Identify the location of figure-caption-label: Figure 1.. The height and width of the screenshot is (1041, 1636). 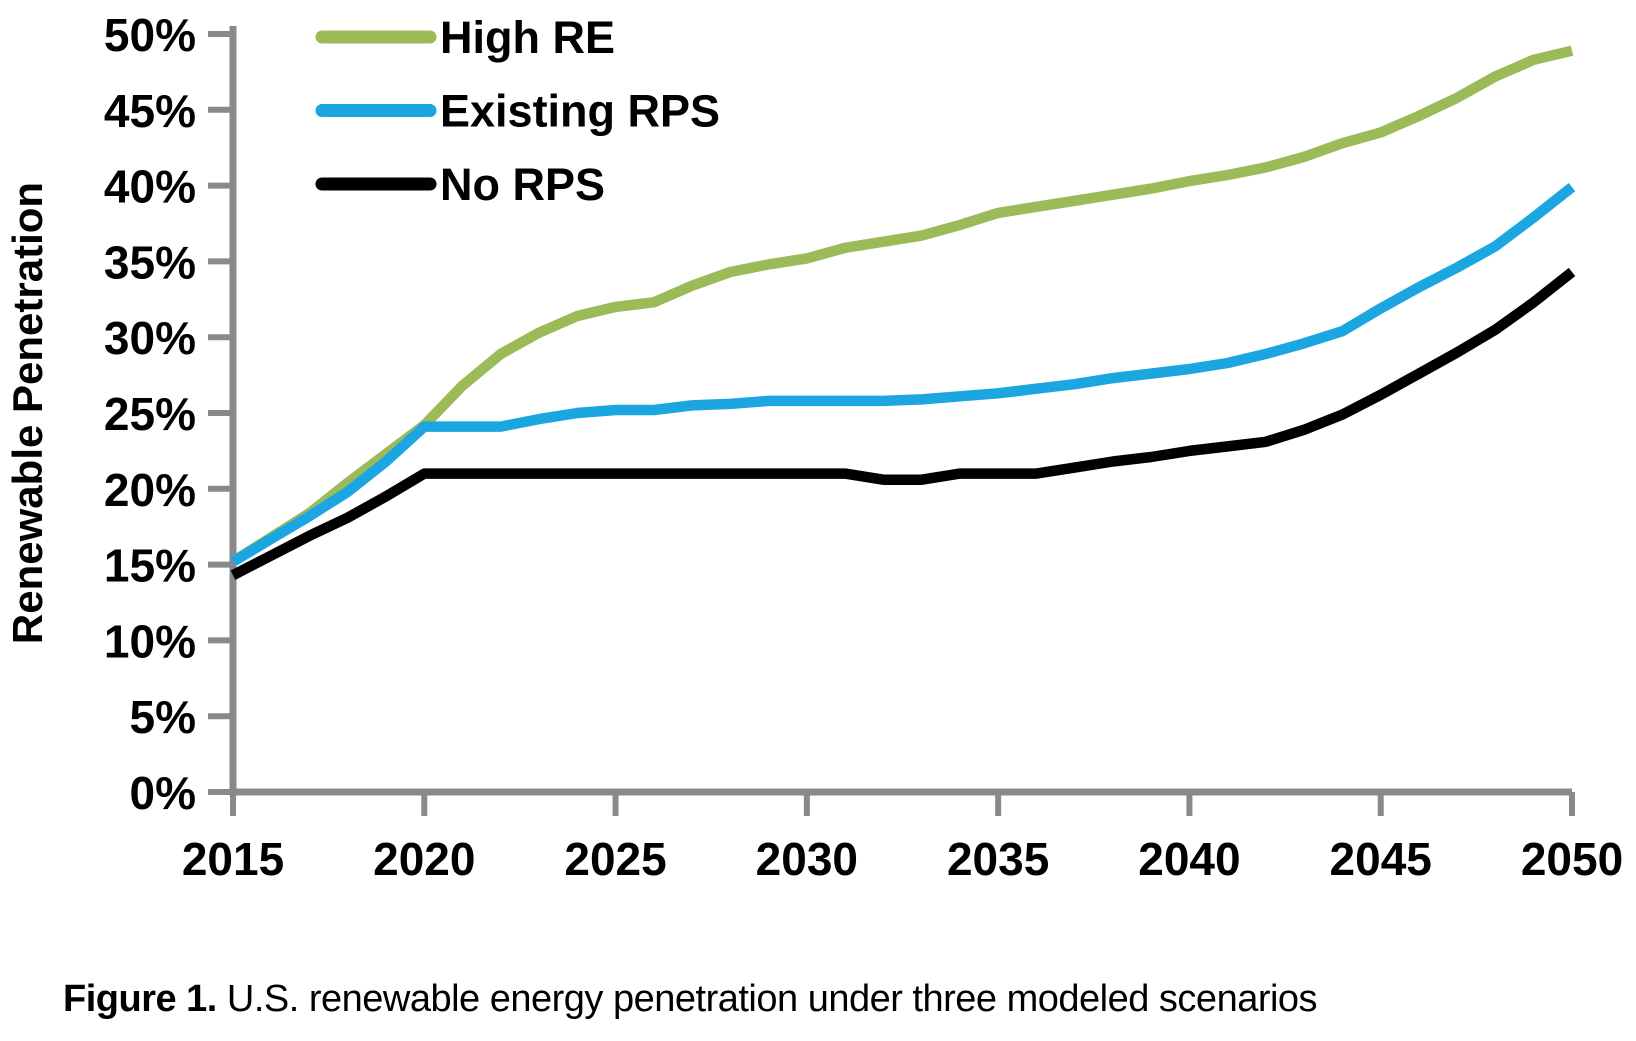
(140, 999).